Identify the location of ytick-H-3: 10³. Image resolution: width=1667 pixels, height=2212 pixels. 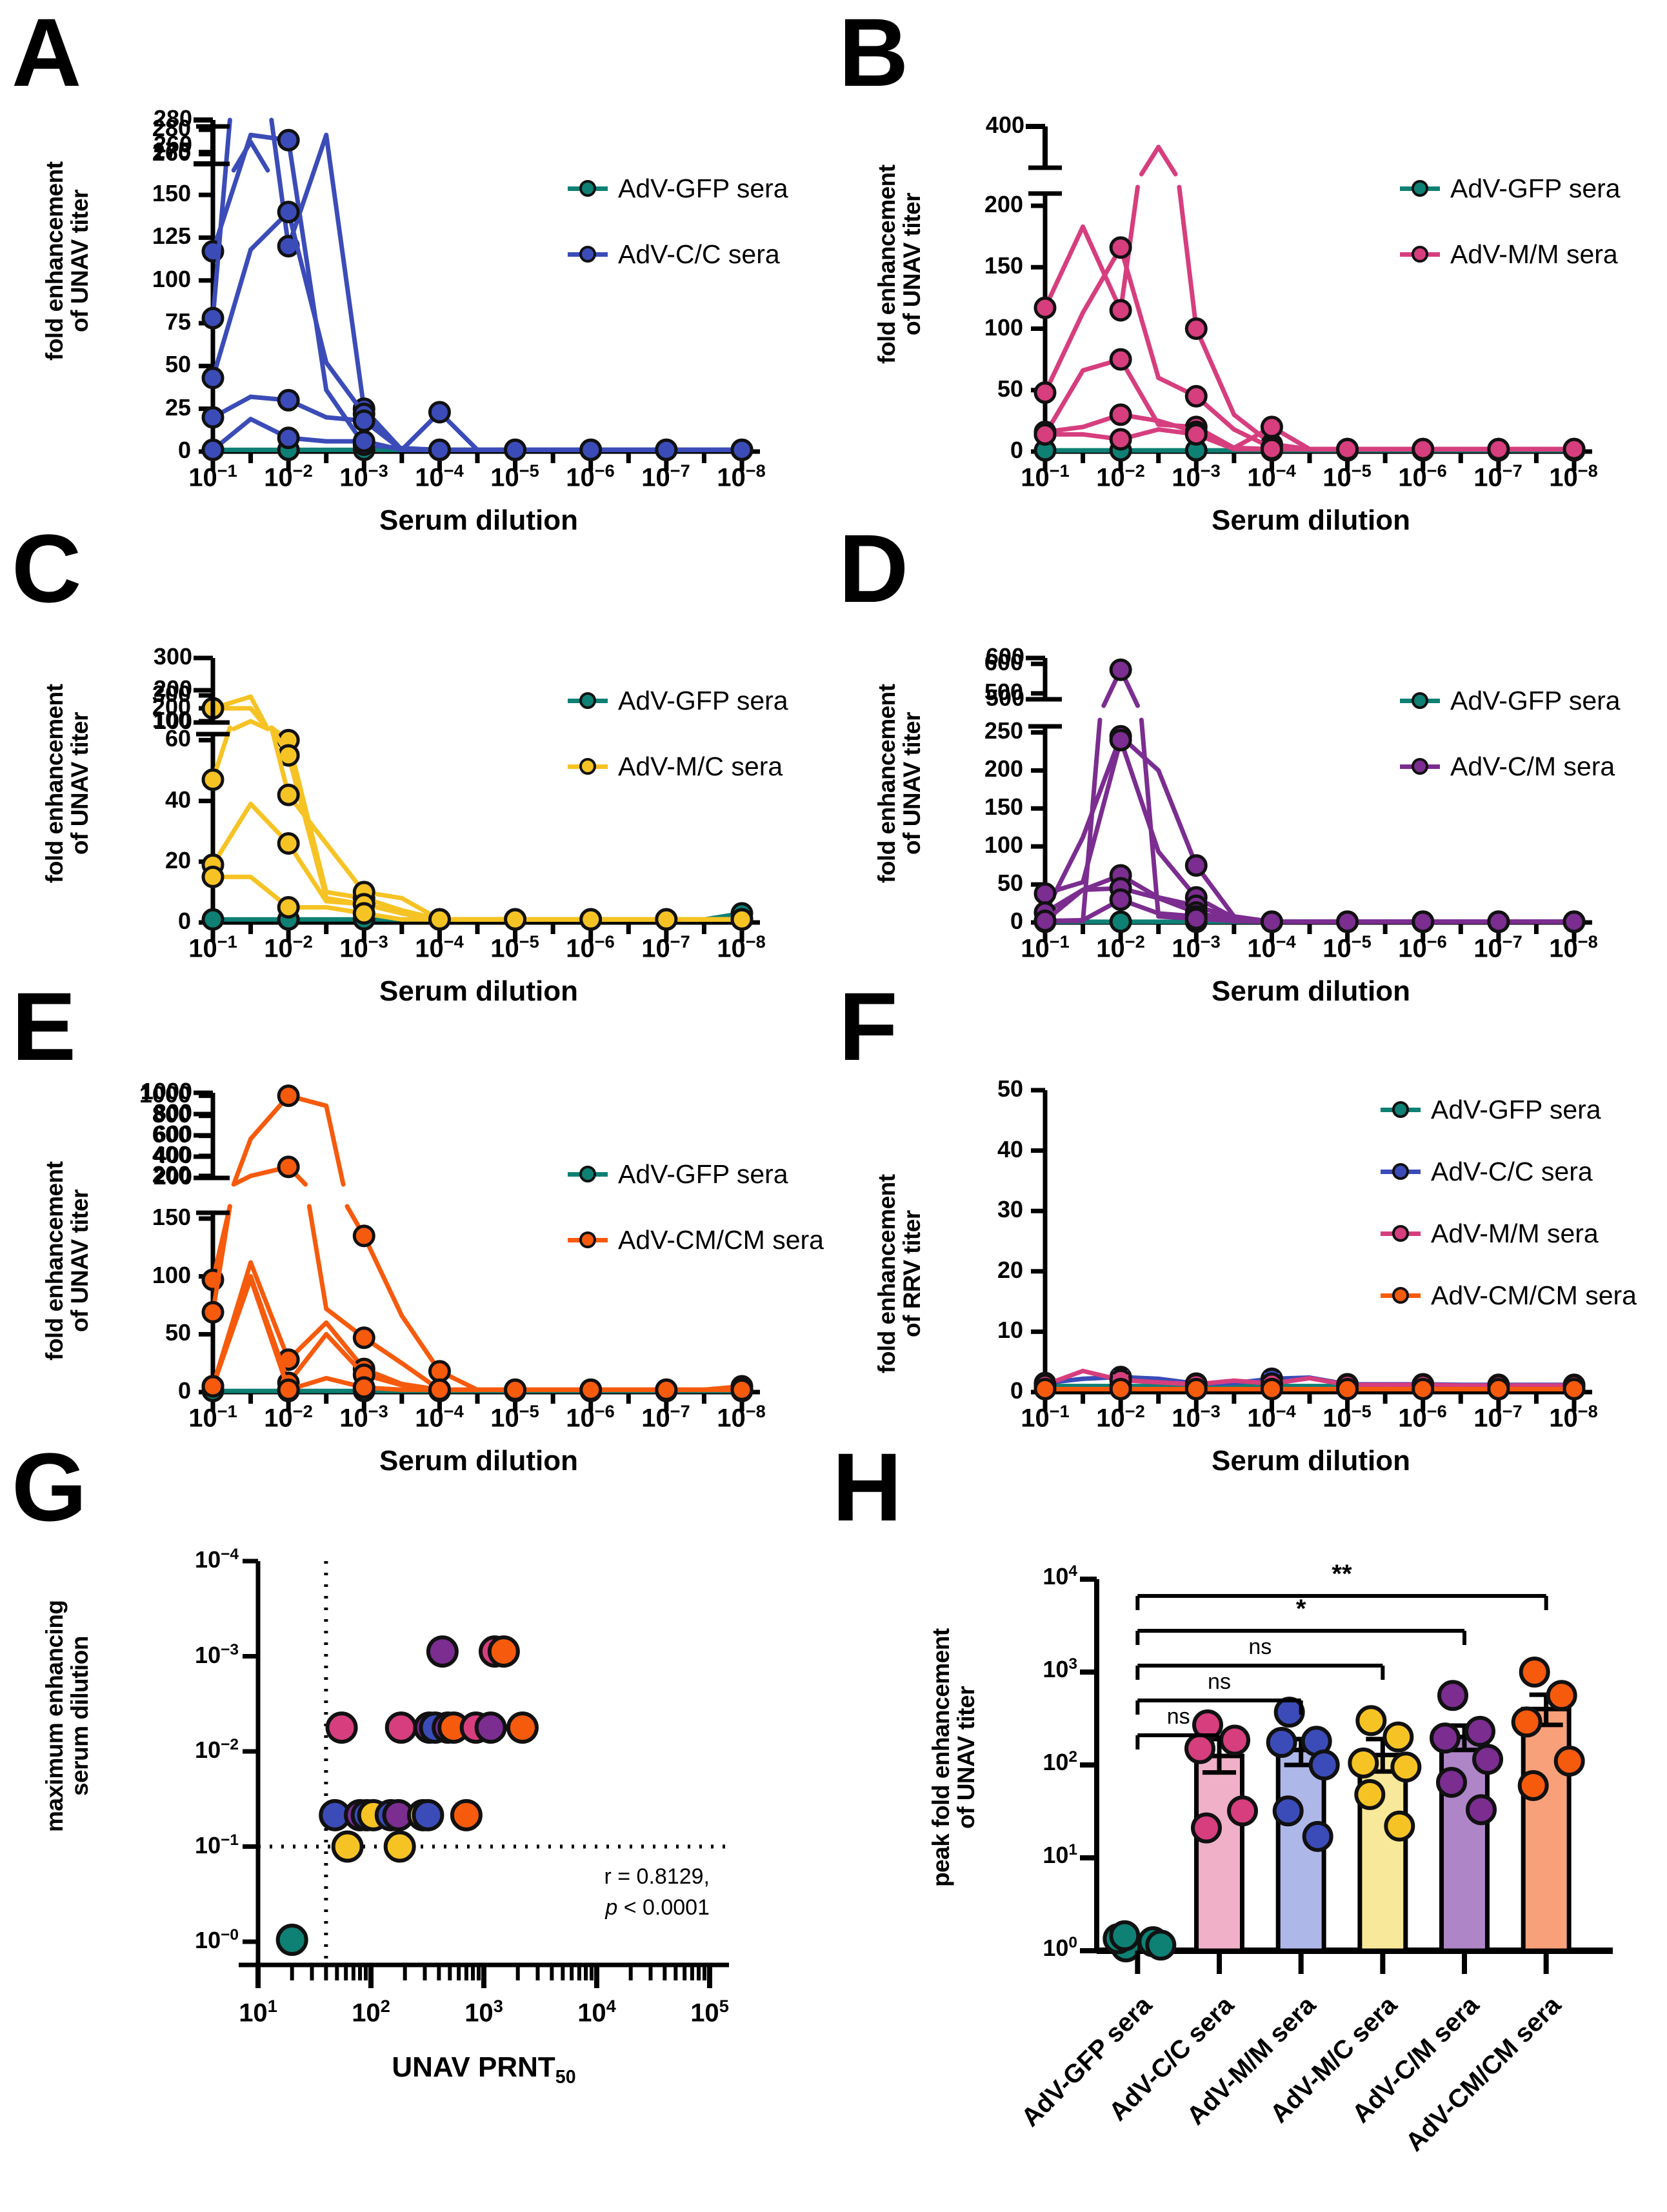
(1060, 1668).